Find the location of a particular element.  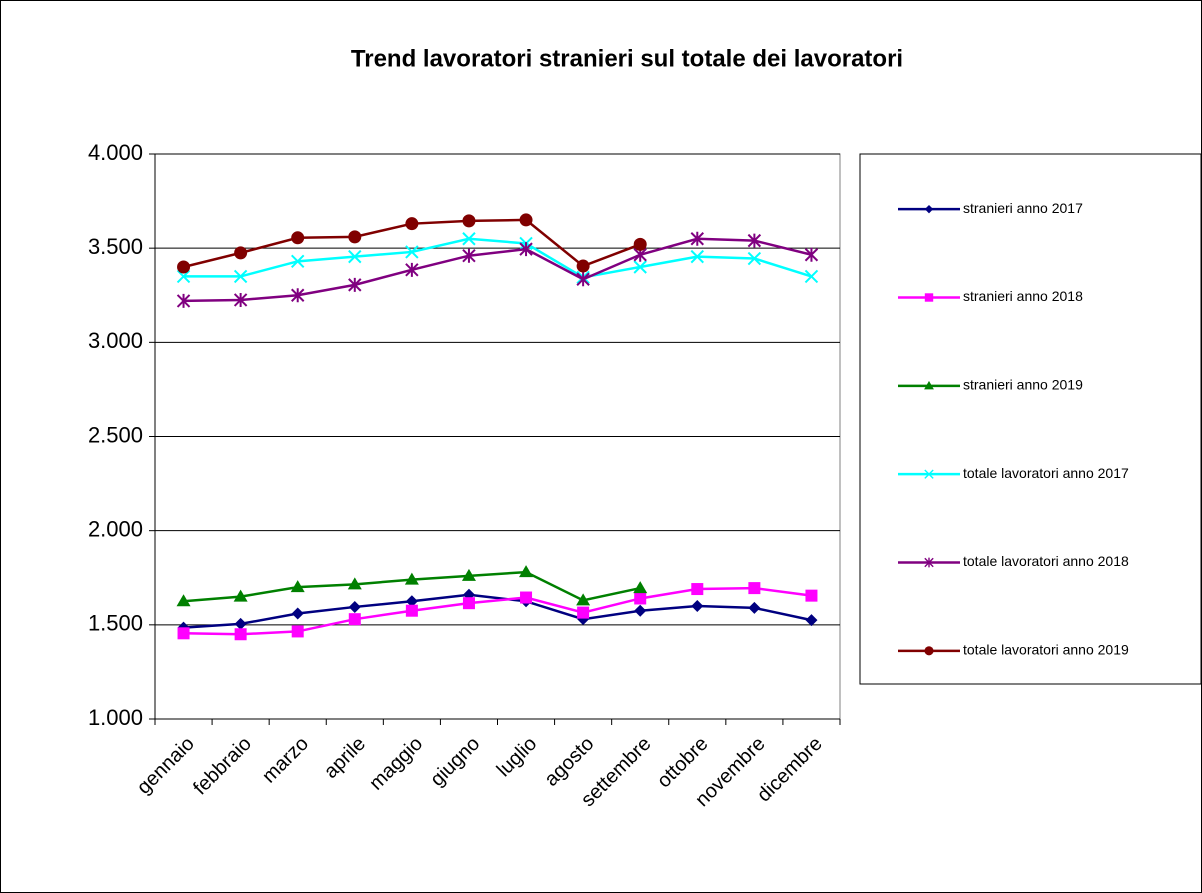

legend-label: stranieri anno 2017 is located at coordinates (1023, 208).